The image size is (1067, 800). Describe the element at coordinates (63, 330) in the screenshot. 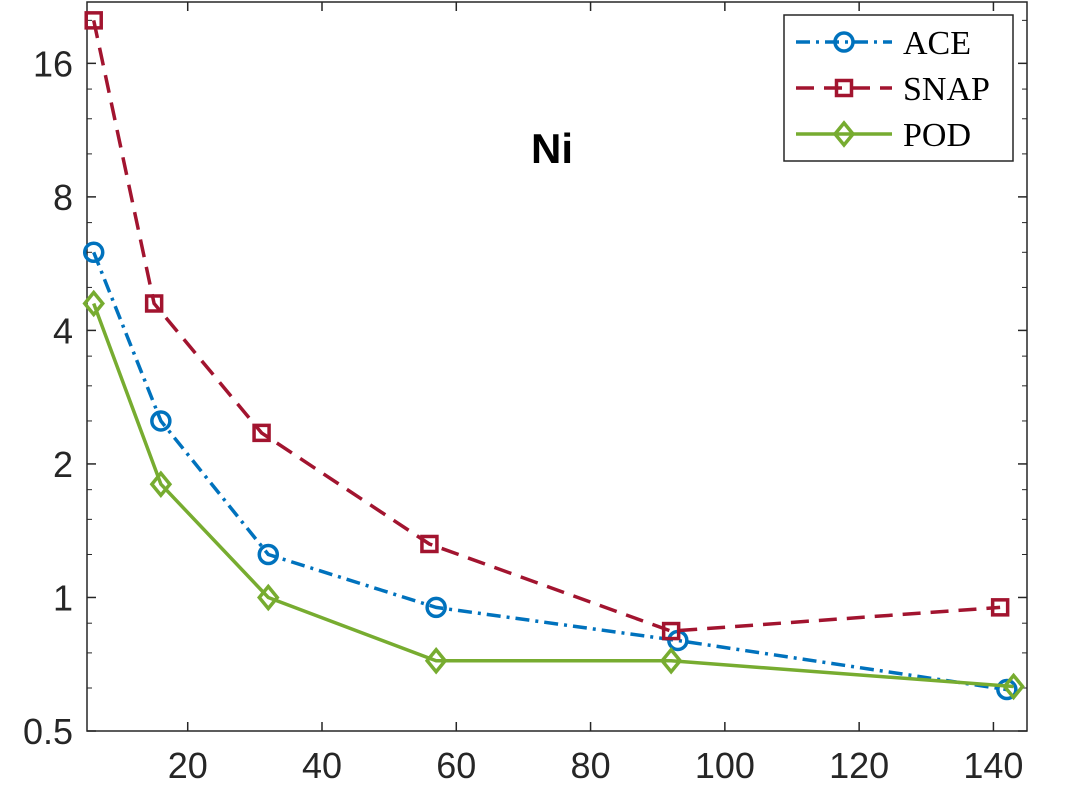

I see `y-tick-label: 4` at that location.